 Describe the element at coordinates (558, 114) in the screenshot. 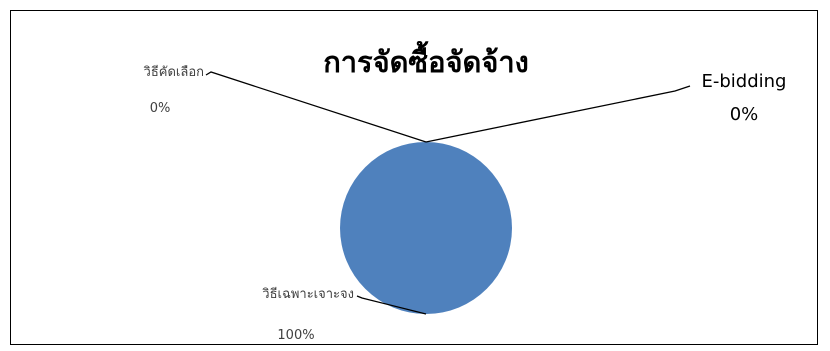

I see `leader-line-e-bidding` at that location.